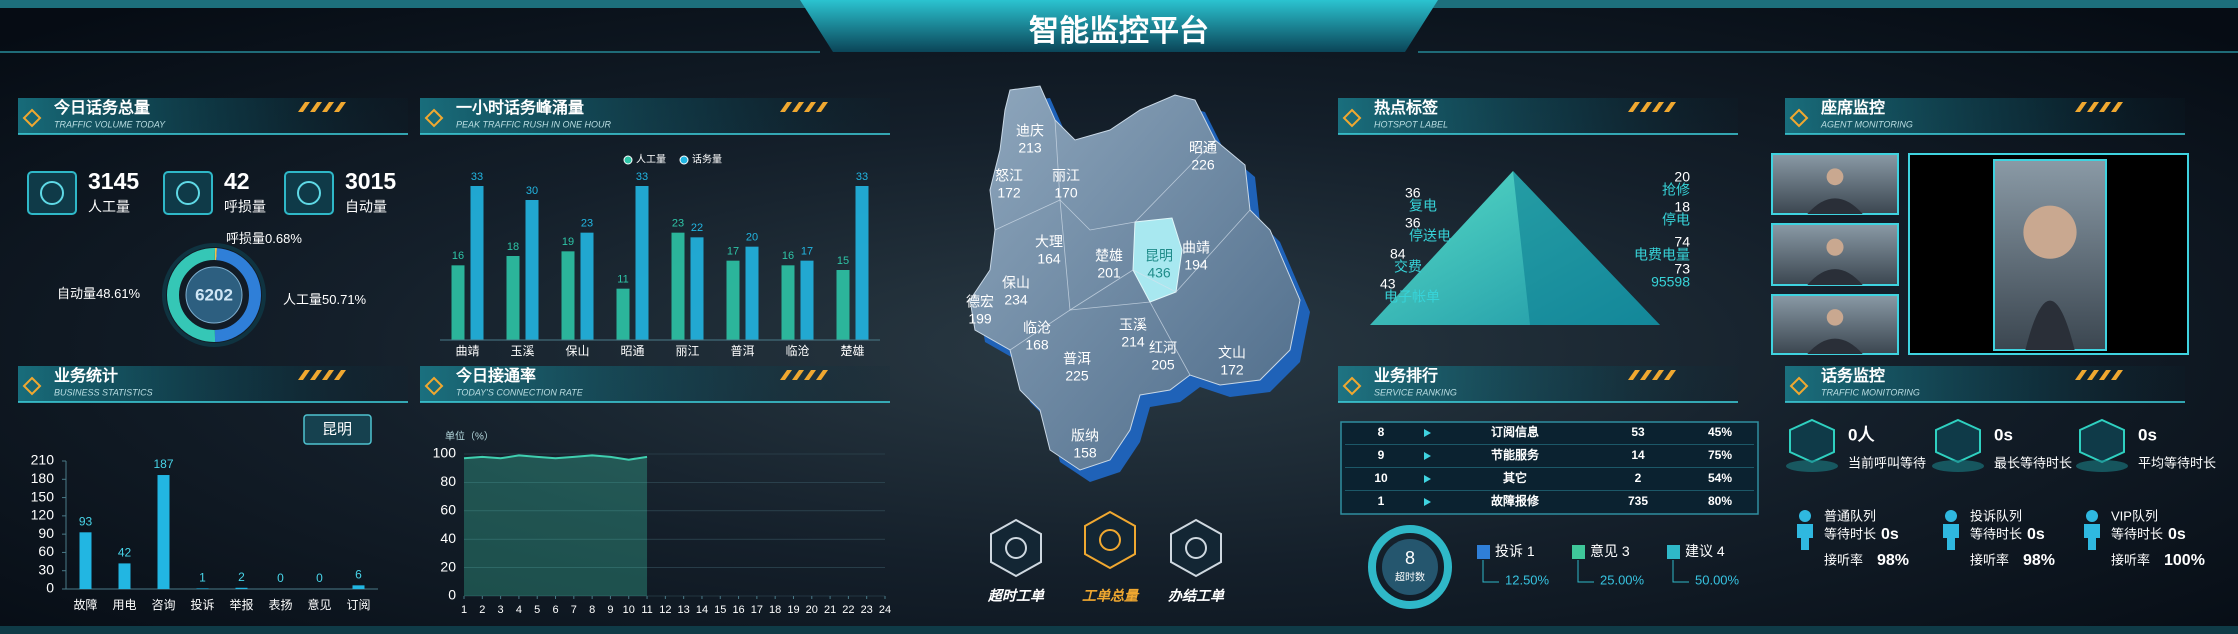 The height and width of the screenshot is (634, 2238). I want to click on region-name: 德宏, so click(980, 302).